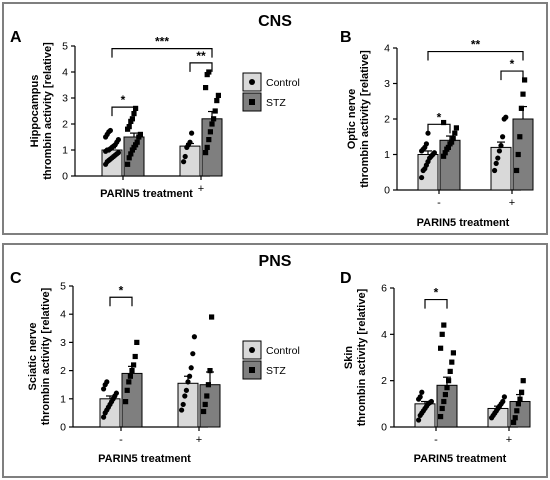  Describe the element at coordinates (35, 111) in the screenshot. I see `y-axis-label: Hippocampus` at that location.